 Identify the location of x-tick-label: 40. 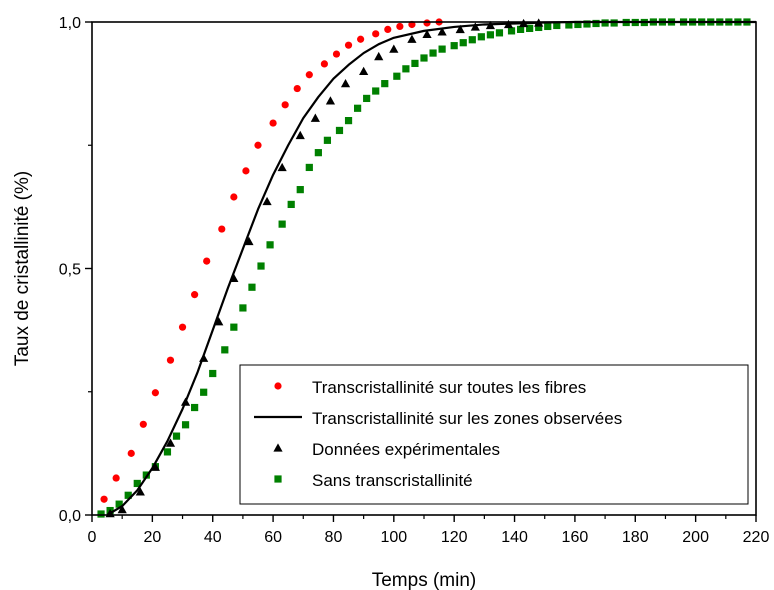
(213, 537).